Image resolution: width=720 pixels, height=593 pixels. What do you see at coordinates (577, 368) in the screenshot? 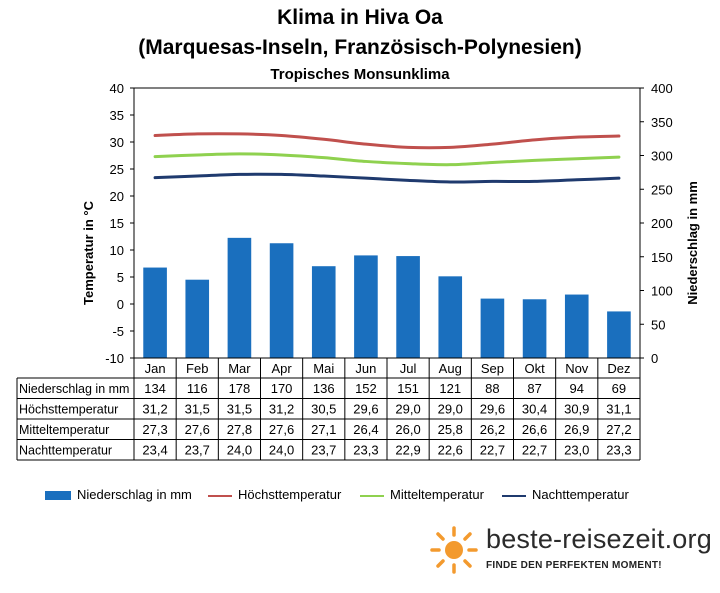
I see `x-tick-label: Nov` at bounding box center [577, 368].